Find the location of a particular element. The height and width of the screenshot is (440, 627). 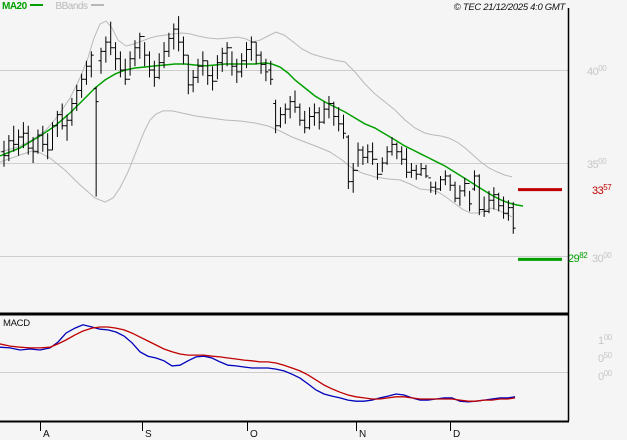

right-axis-labels: 4000 3500 3000 3357 2982 100 050 000 is located at coordinates (590, 223).